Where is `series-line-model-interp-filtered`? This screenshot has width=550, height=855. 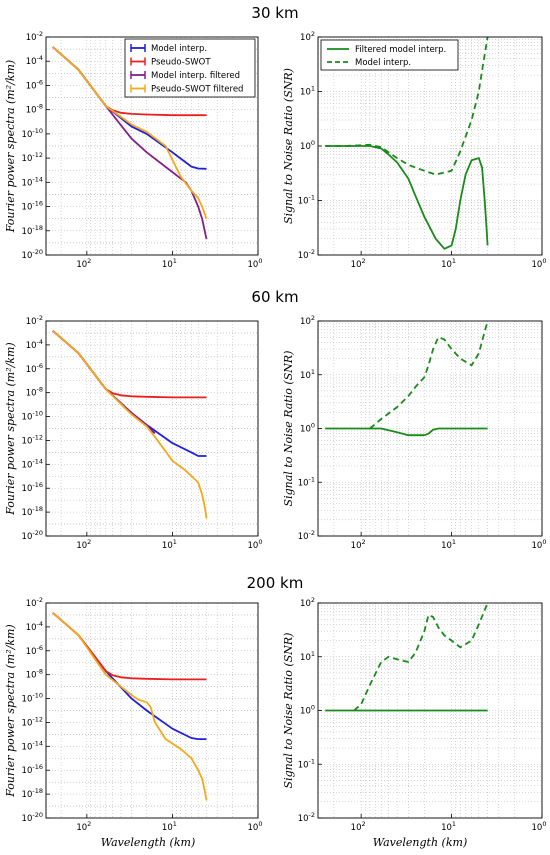
series-line-model-interp-filtered is located at coordinates (104, 382).